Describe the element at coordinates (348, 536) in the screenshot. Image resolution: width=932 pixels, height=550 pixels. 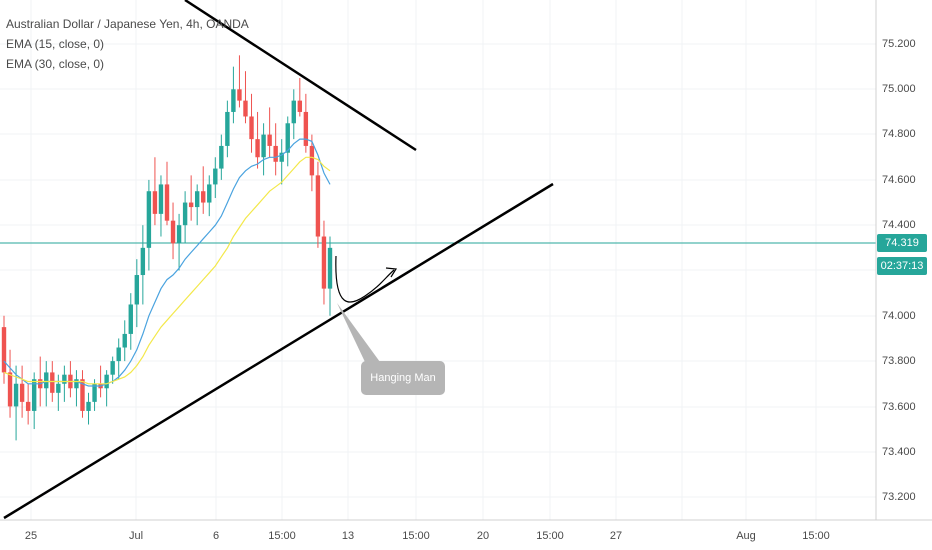
I see `time-tick: 13` at that location.